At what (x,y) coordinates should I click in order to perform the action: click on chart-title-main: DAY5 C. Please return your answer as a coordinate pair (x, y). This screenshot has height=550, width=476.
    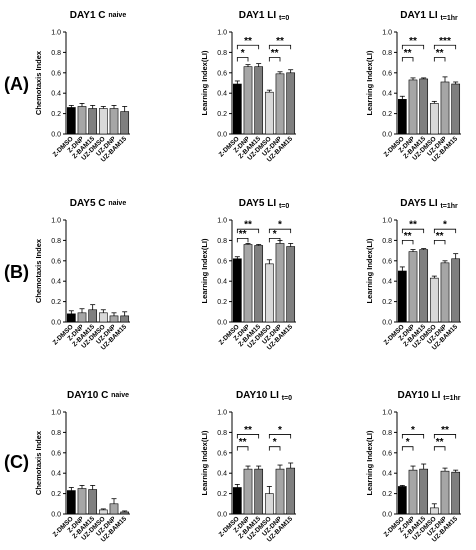
    Looking at the image, I should click on (89, 203).